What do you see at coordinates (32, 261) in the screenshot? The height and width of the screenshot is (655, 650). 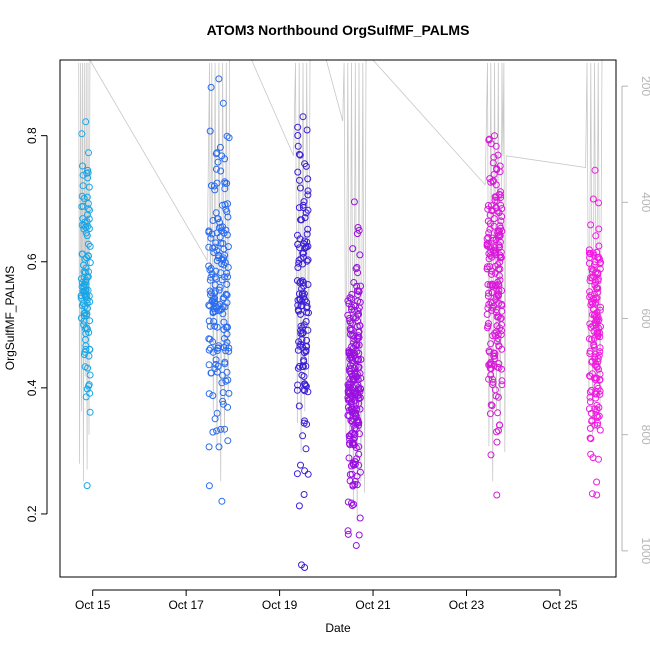 I see `y-tick-label: 0.6` at bounding box center [32, 261].